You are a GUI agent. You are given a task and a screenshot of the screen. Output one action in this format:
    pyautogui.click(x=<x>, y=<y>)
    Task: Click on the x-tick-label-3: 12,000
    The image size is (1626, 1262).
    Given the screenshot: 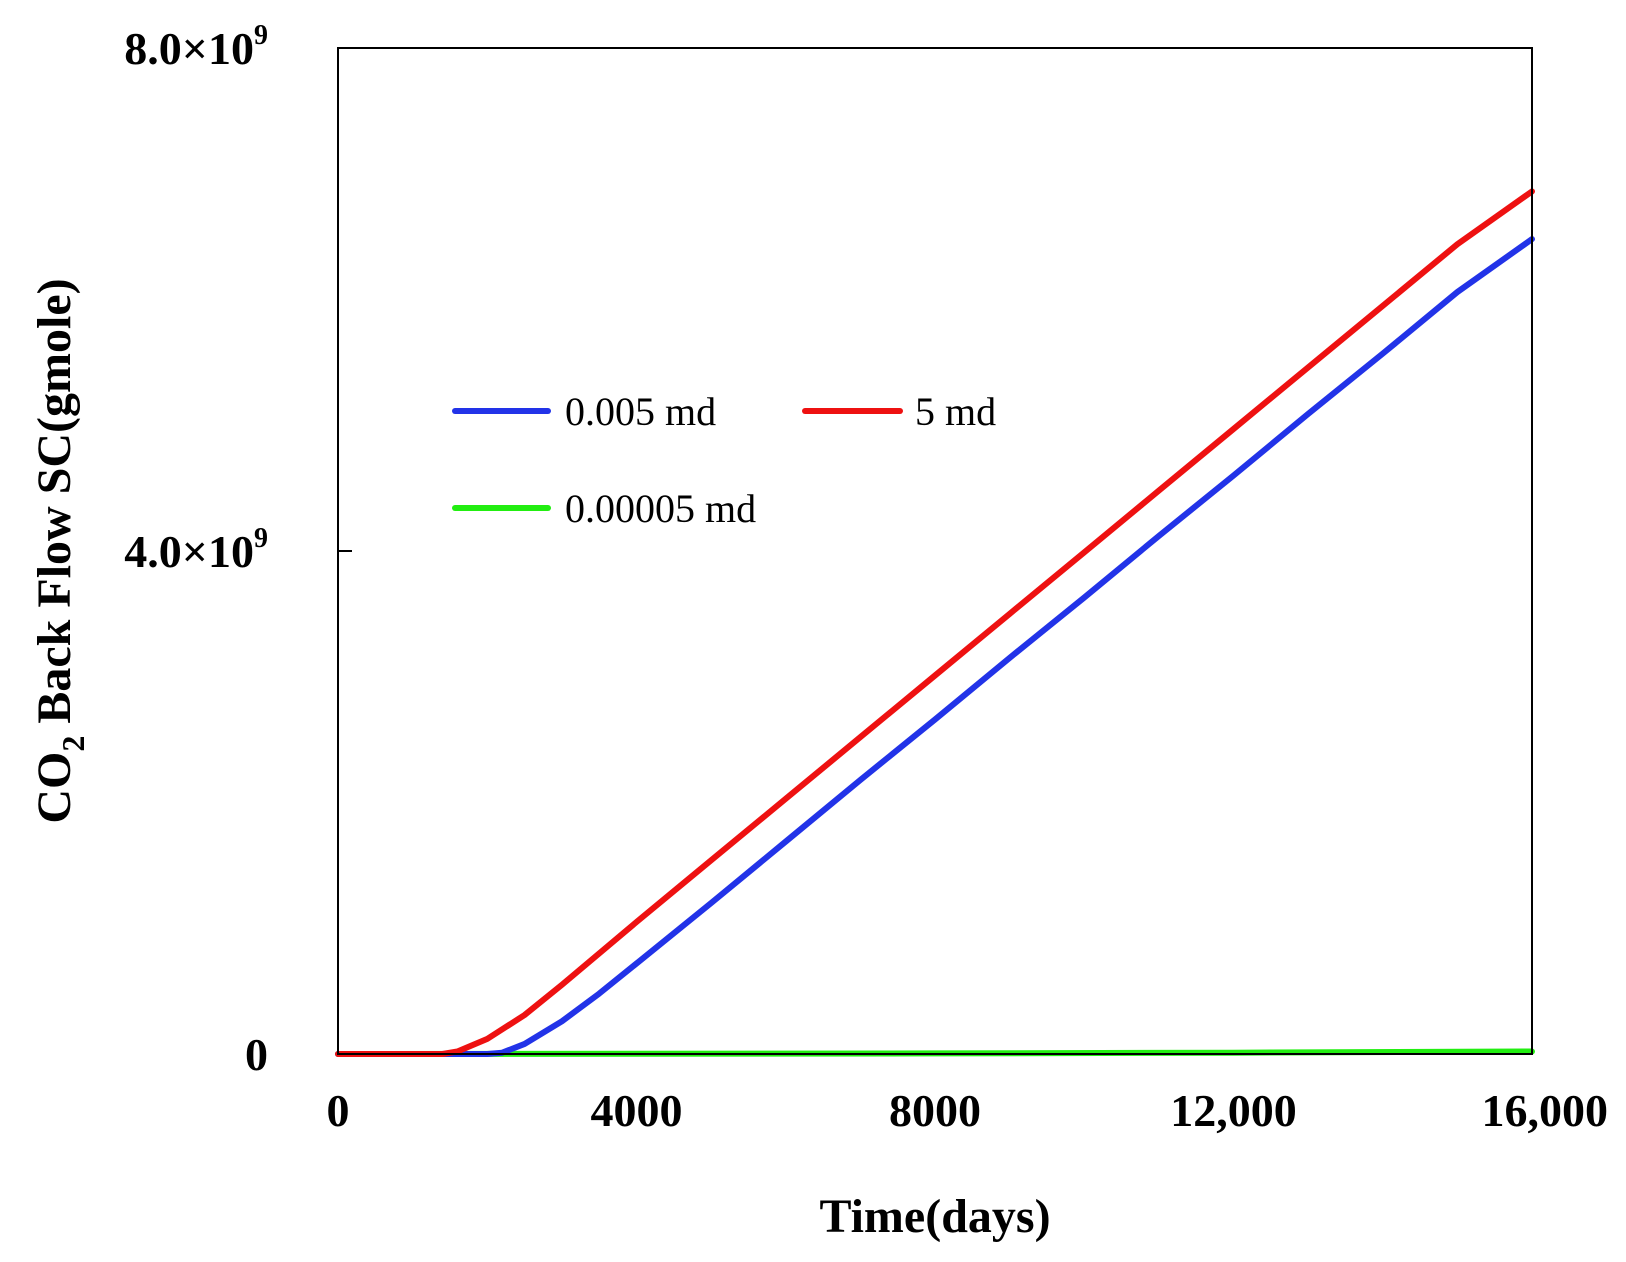 What is the action you would take?
    pyautogui.click(x=1233, y=1110)
    